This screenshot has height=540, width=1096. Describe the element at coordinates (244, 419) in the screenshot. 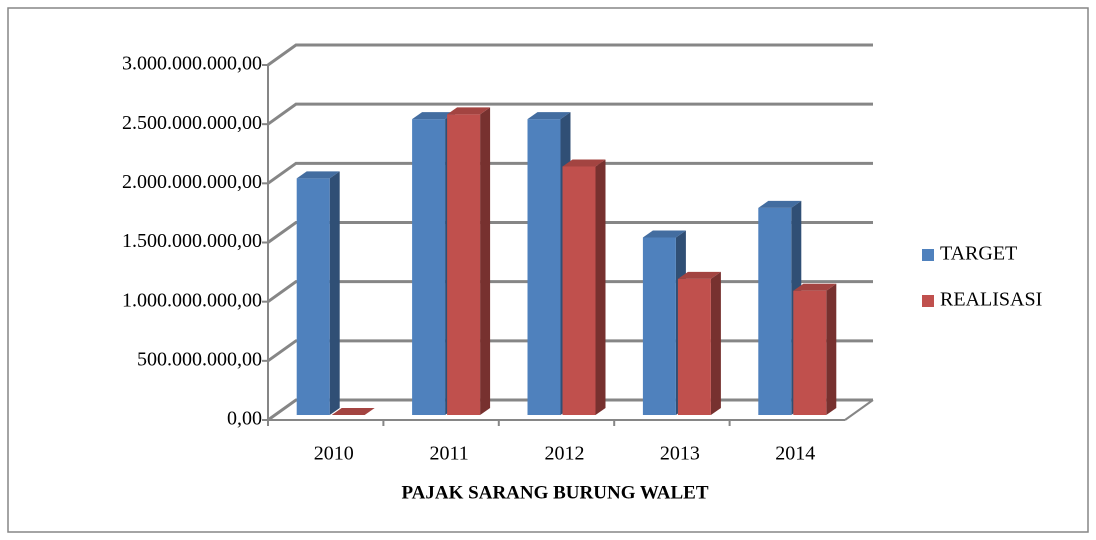

I see `y-tick-label: 0,00` at that location.